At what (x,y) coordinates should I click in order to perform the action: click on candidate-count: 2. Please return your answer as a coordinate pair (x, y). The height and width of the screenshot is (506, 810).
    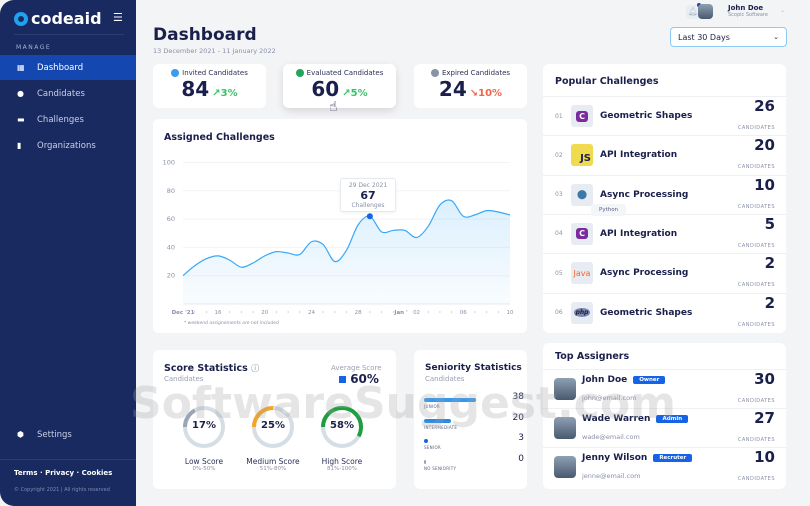
    Looking at the image, I should click on (769, 263).